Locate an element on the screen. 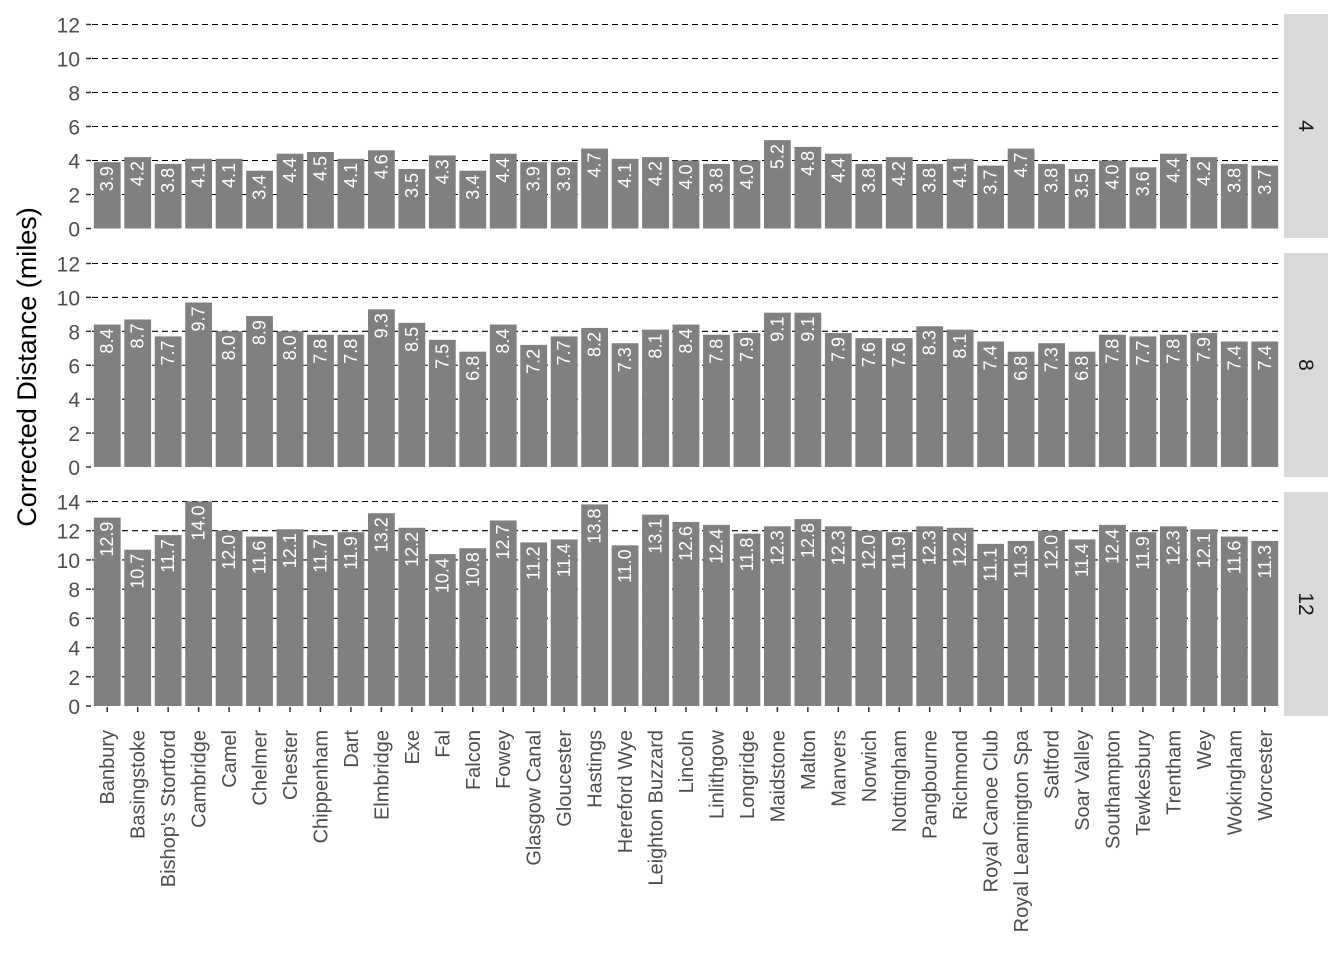 The image size is (1344, 965). y-tick-label: 10 is located at coordinates (68, 561).